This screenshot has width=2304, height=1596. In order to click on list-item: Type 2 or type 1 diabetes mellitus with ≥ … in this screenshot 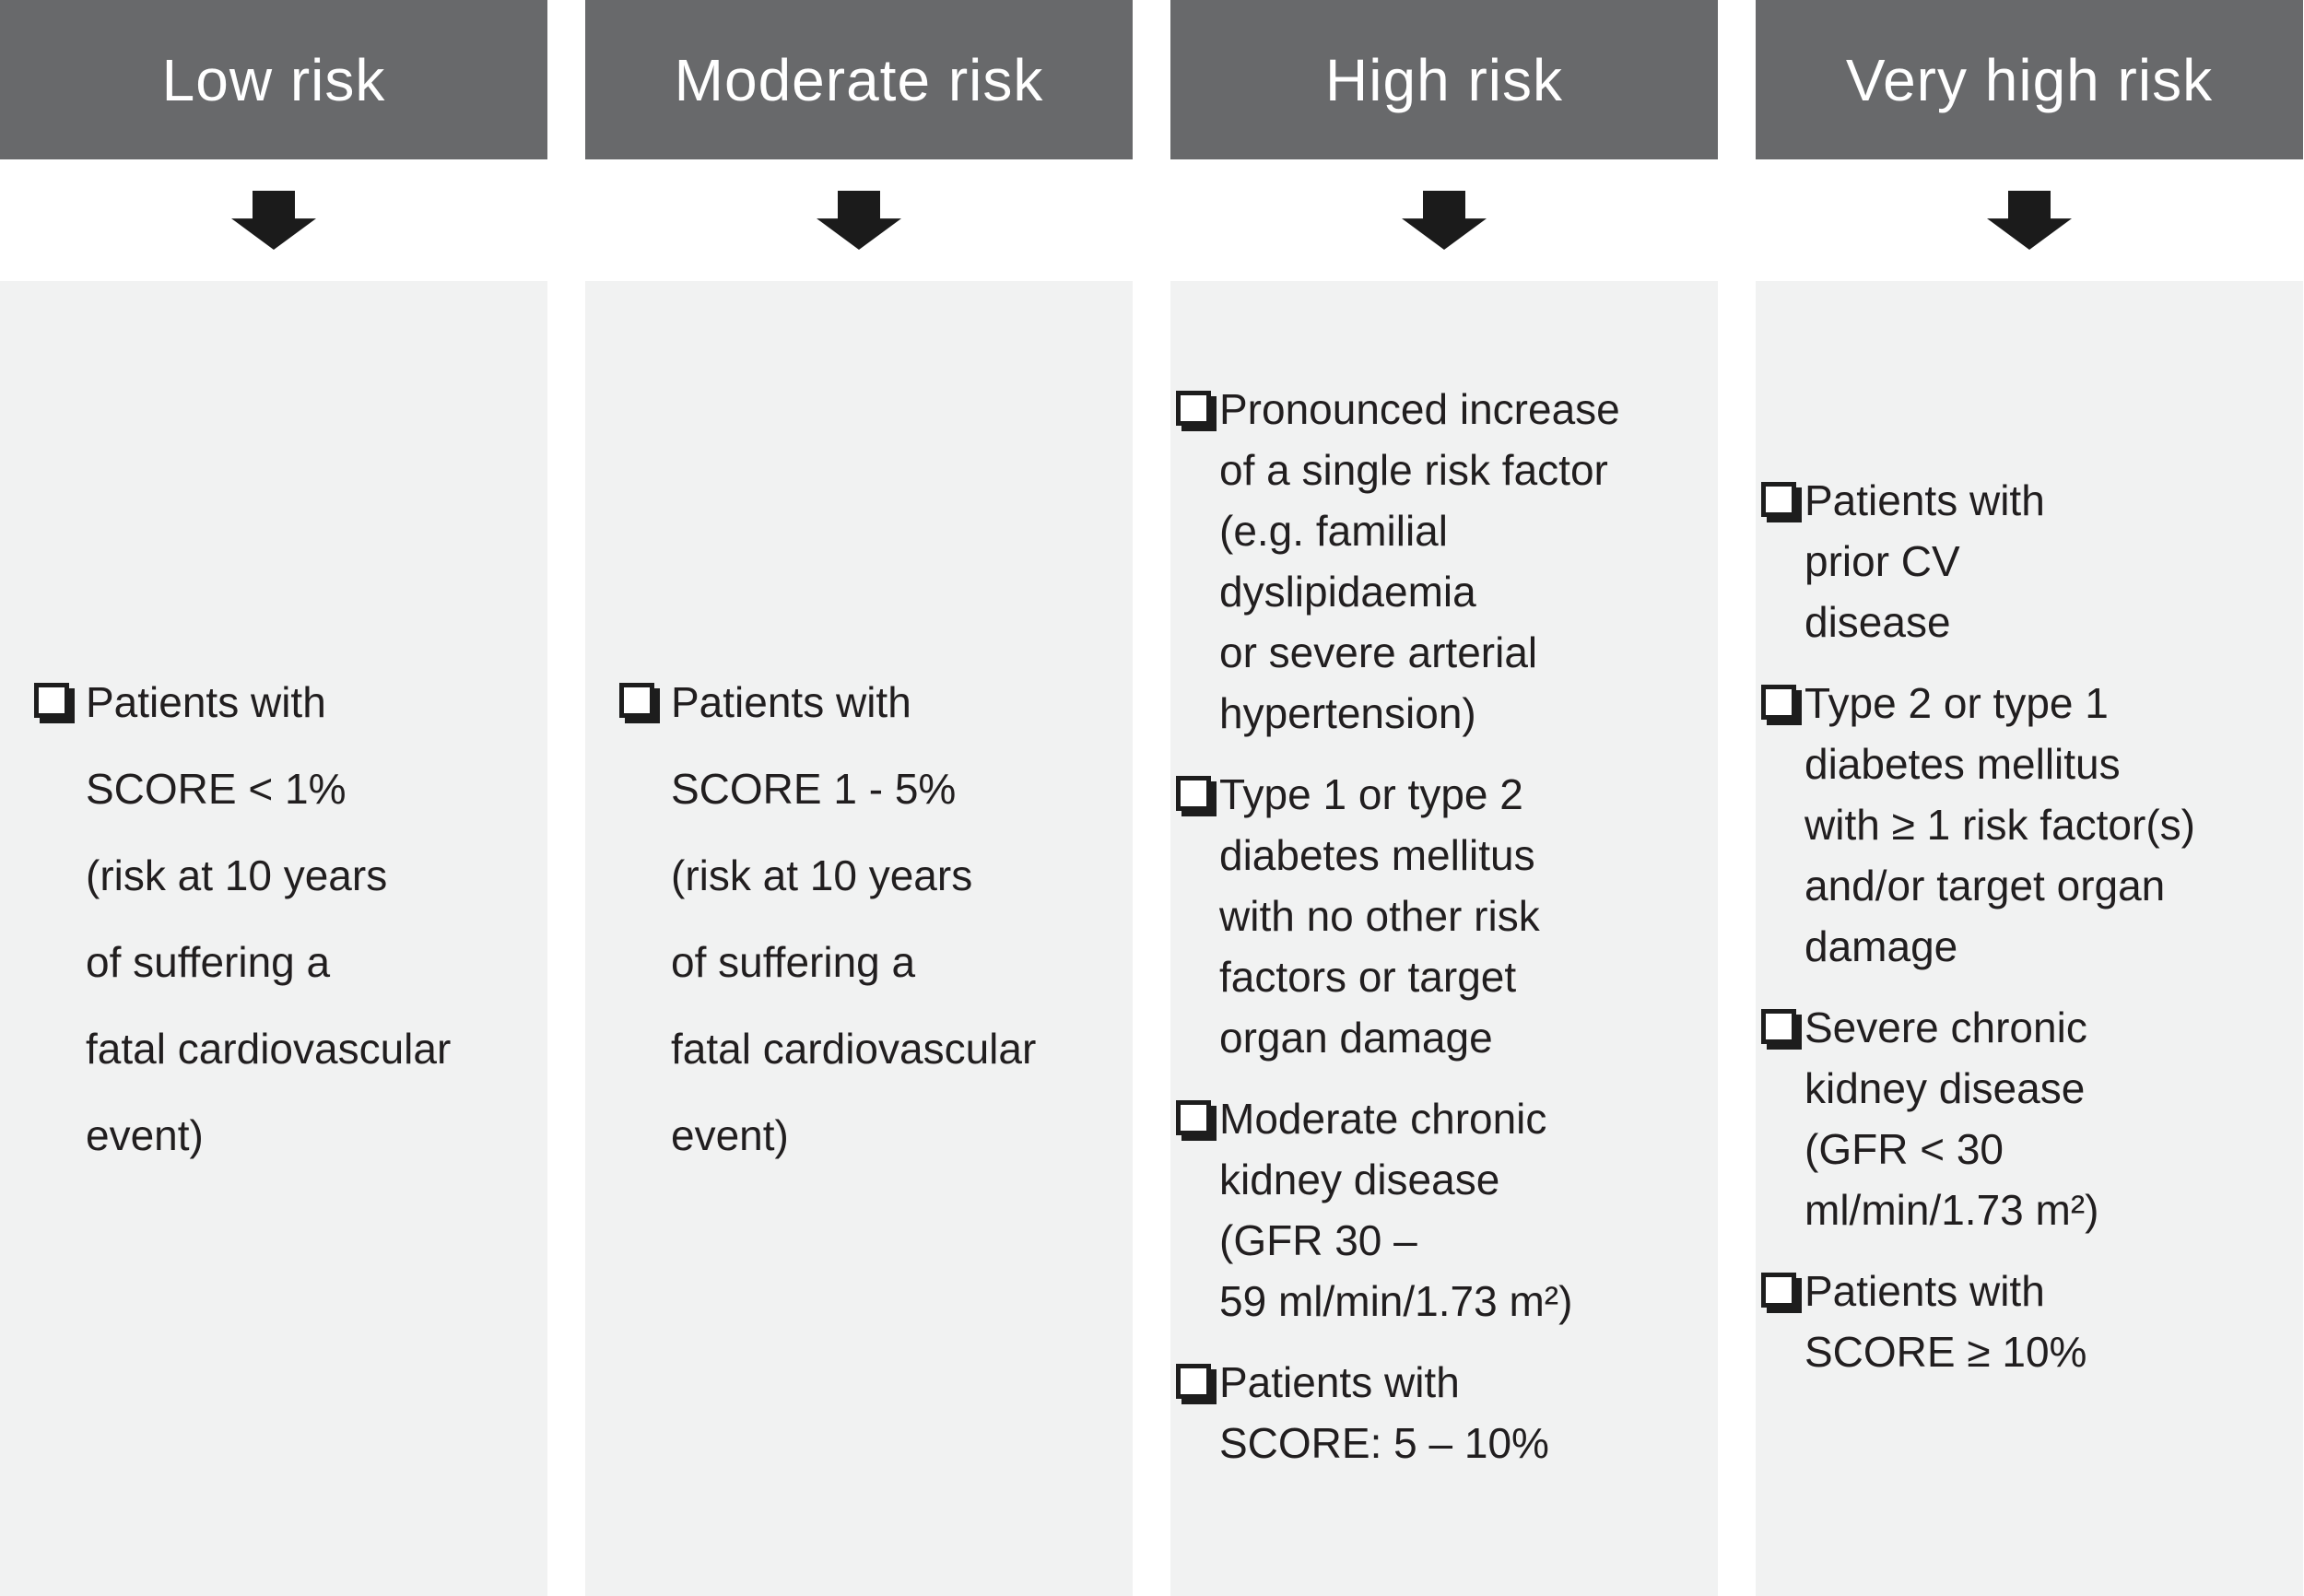, I will do `click(2030, 825)`.